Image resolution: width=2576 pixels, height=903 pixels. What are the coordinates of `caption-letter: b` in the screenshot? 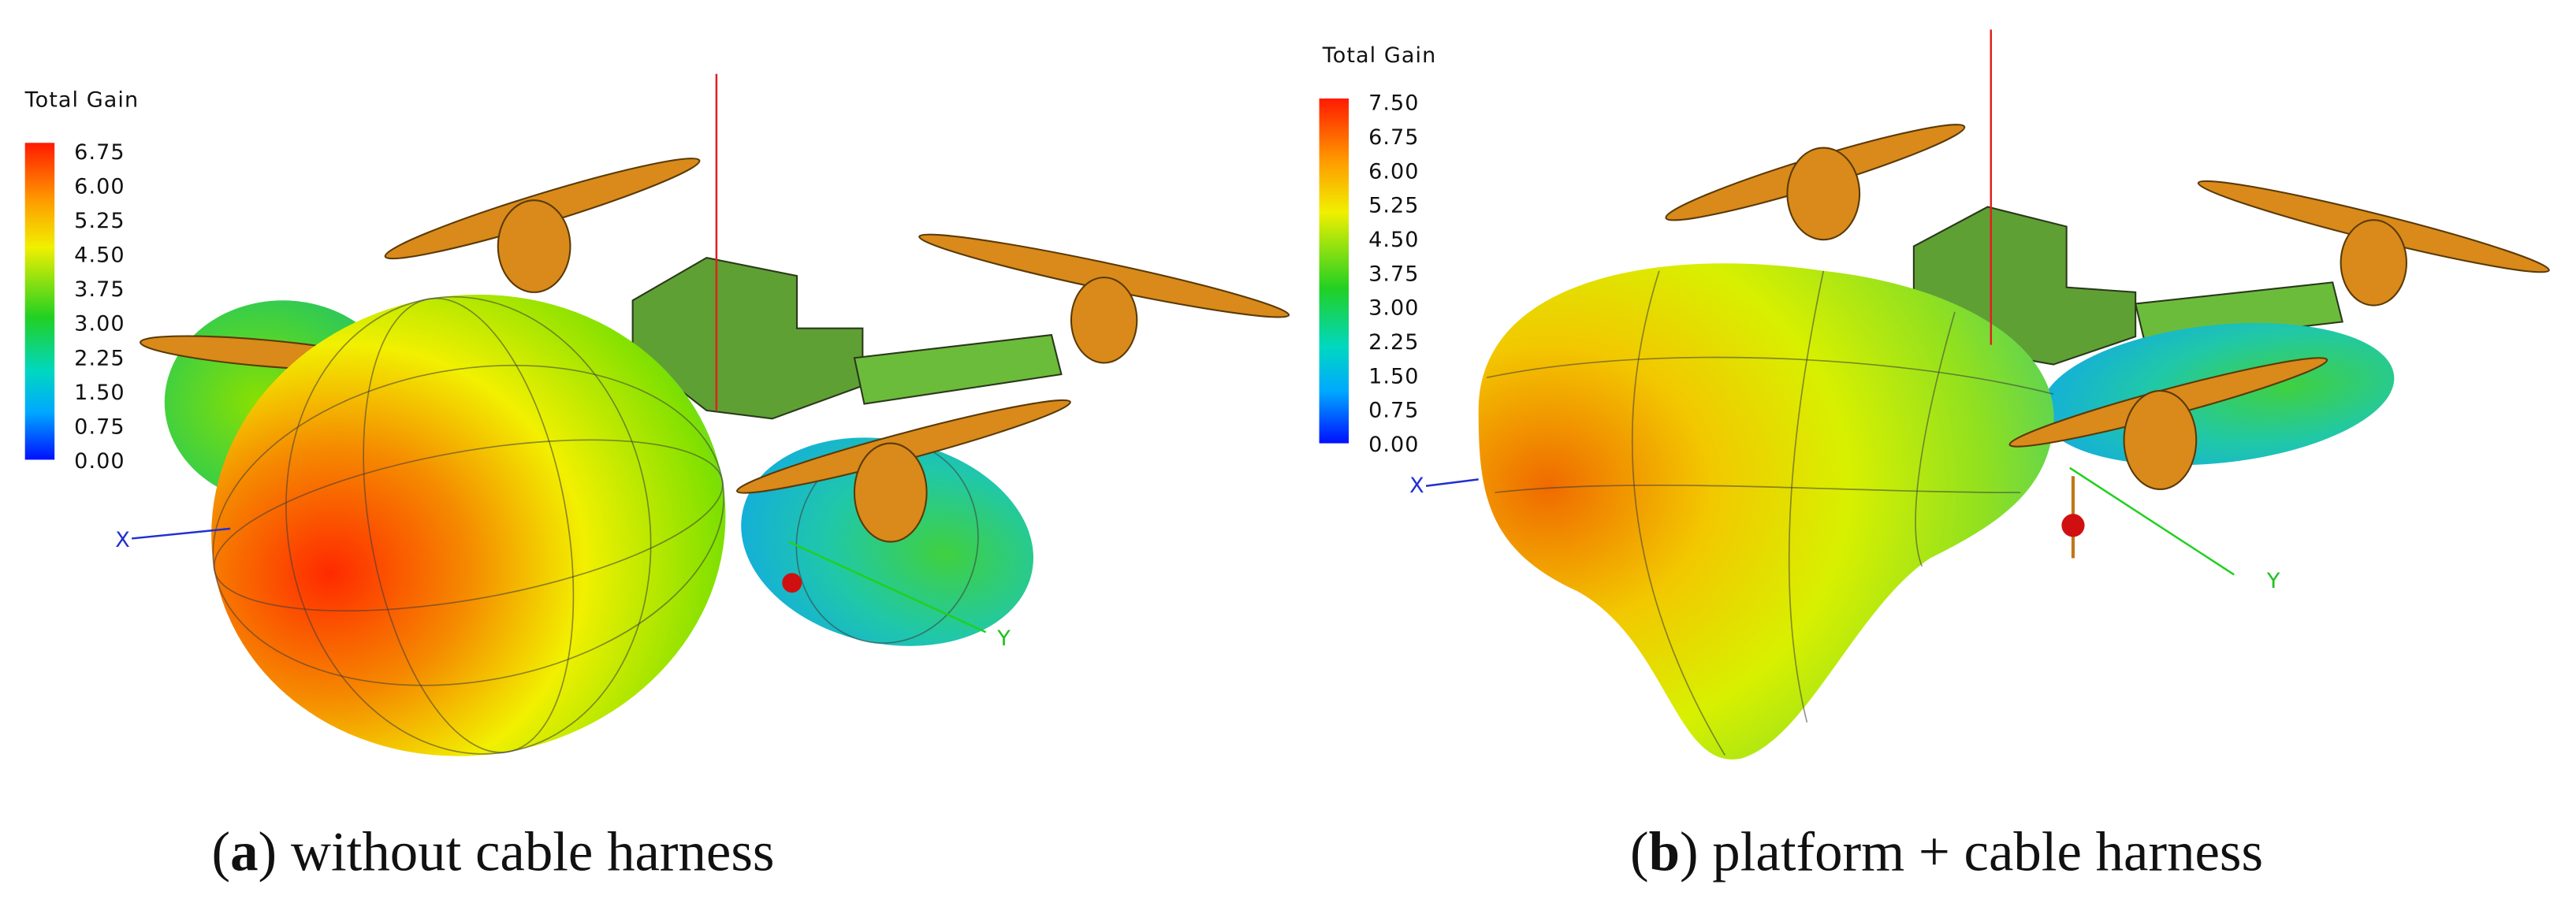 It's located at (1664, 852).